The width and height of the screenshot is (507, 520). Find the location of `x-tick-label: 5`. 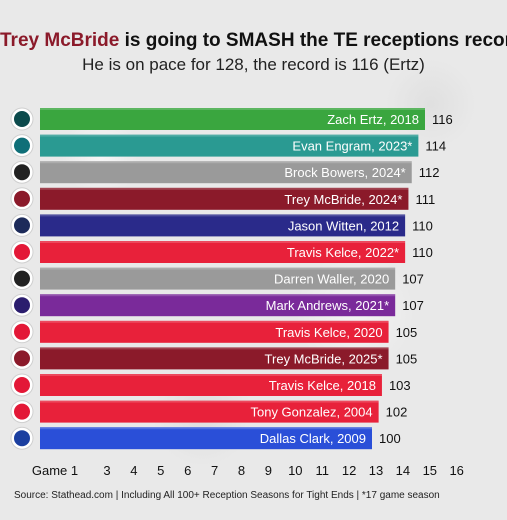

x-tick-label: 5 is located at coordinates (160, 470).